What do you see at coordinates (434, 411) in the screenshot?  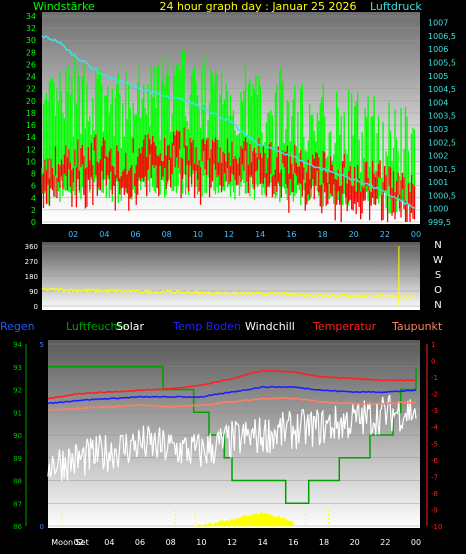 I see `temperature-tick-label: -3` at bounding box center [434, 411].